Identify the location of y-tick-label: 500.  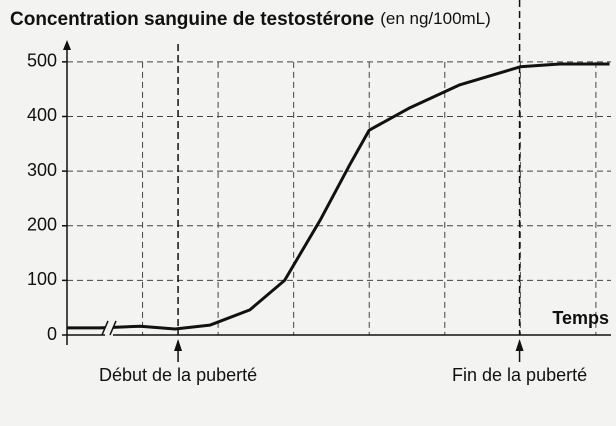
(42, 61).